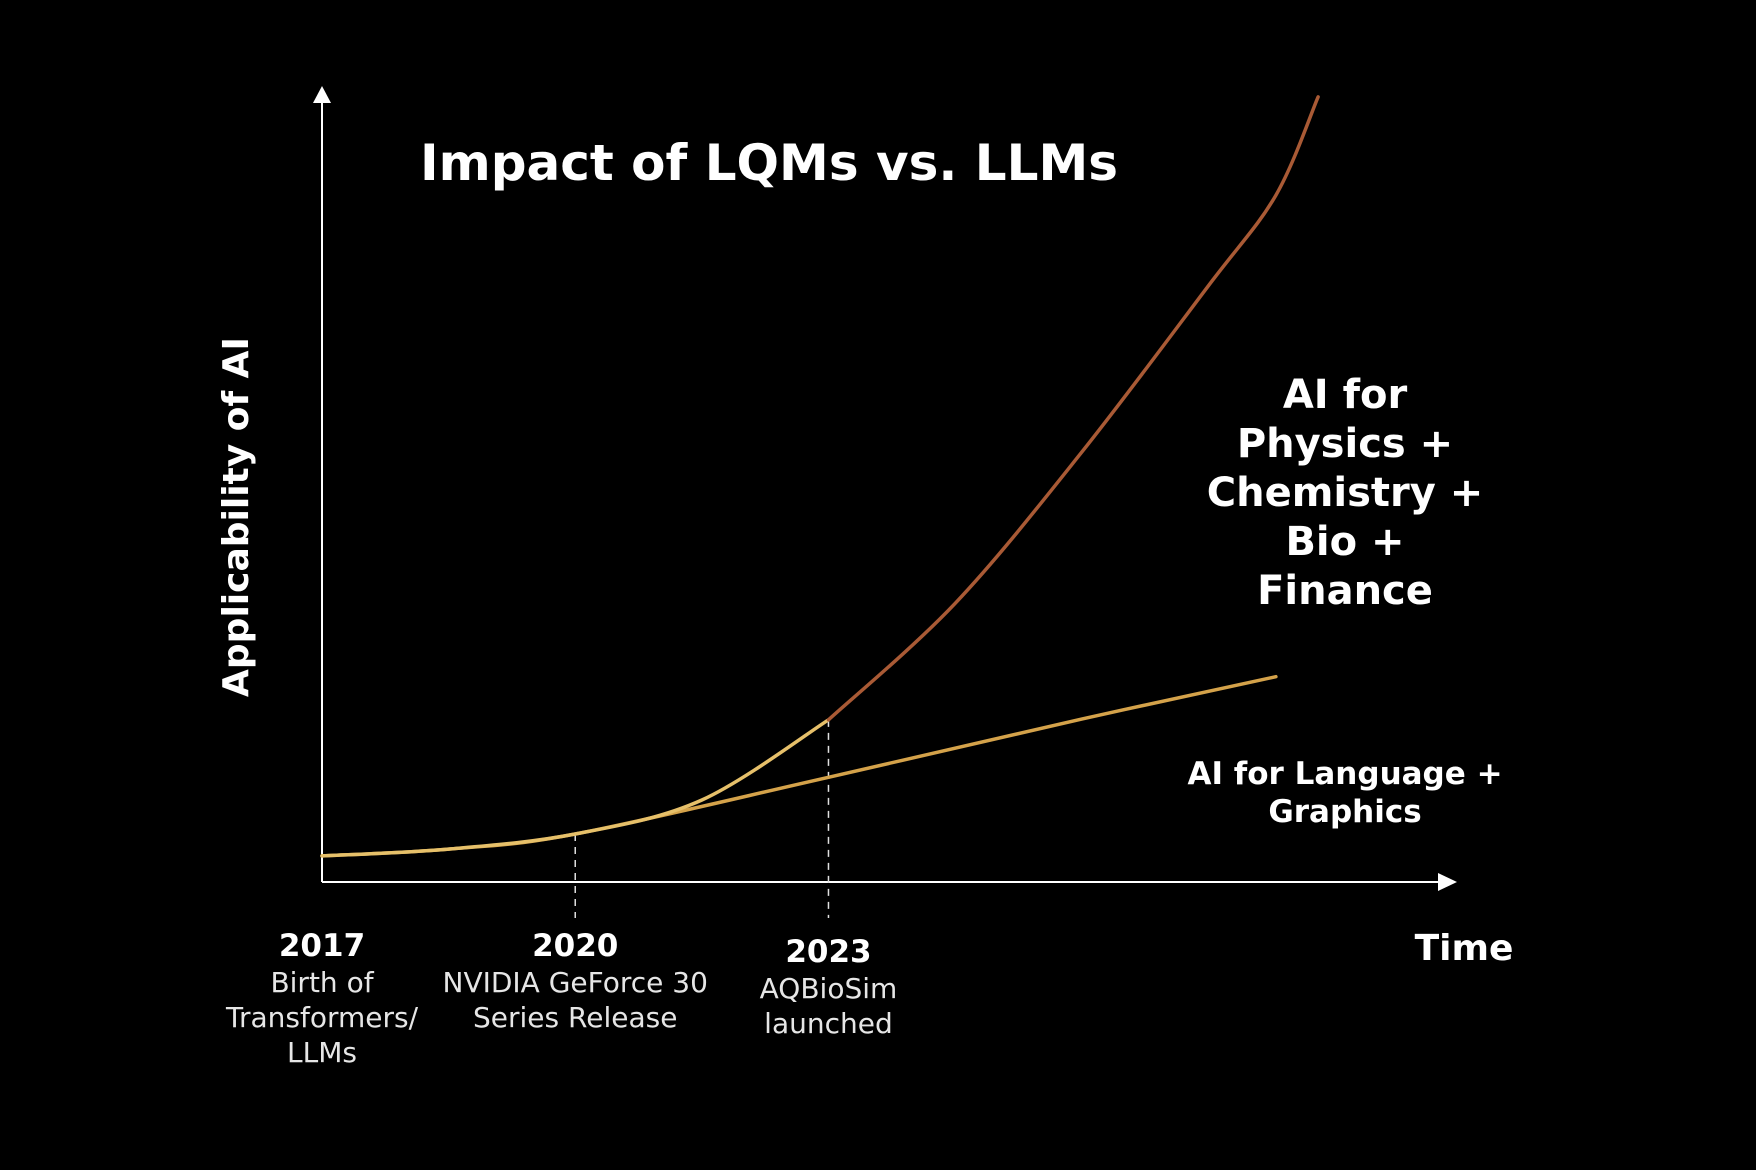  Describe the element at coordinates (322, 94) in the screenshot. I see `y-axis-arrow` at that location.